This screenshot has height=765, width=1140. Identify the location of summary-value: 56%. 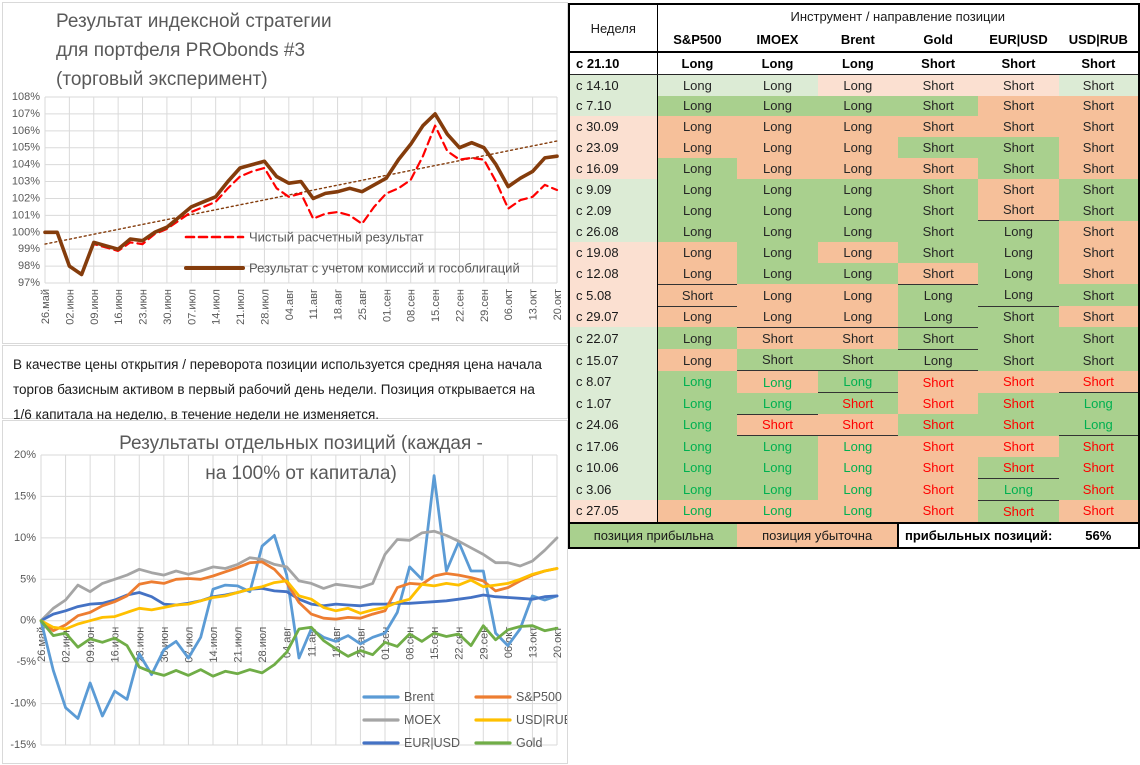
(1098, 534).